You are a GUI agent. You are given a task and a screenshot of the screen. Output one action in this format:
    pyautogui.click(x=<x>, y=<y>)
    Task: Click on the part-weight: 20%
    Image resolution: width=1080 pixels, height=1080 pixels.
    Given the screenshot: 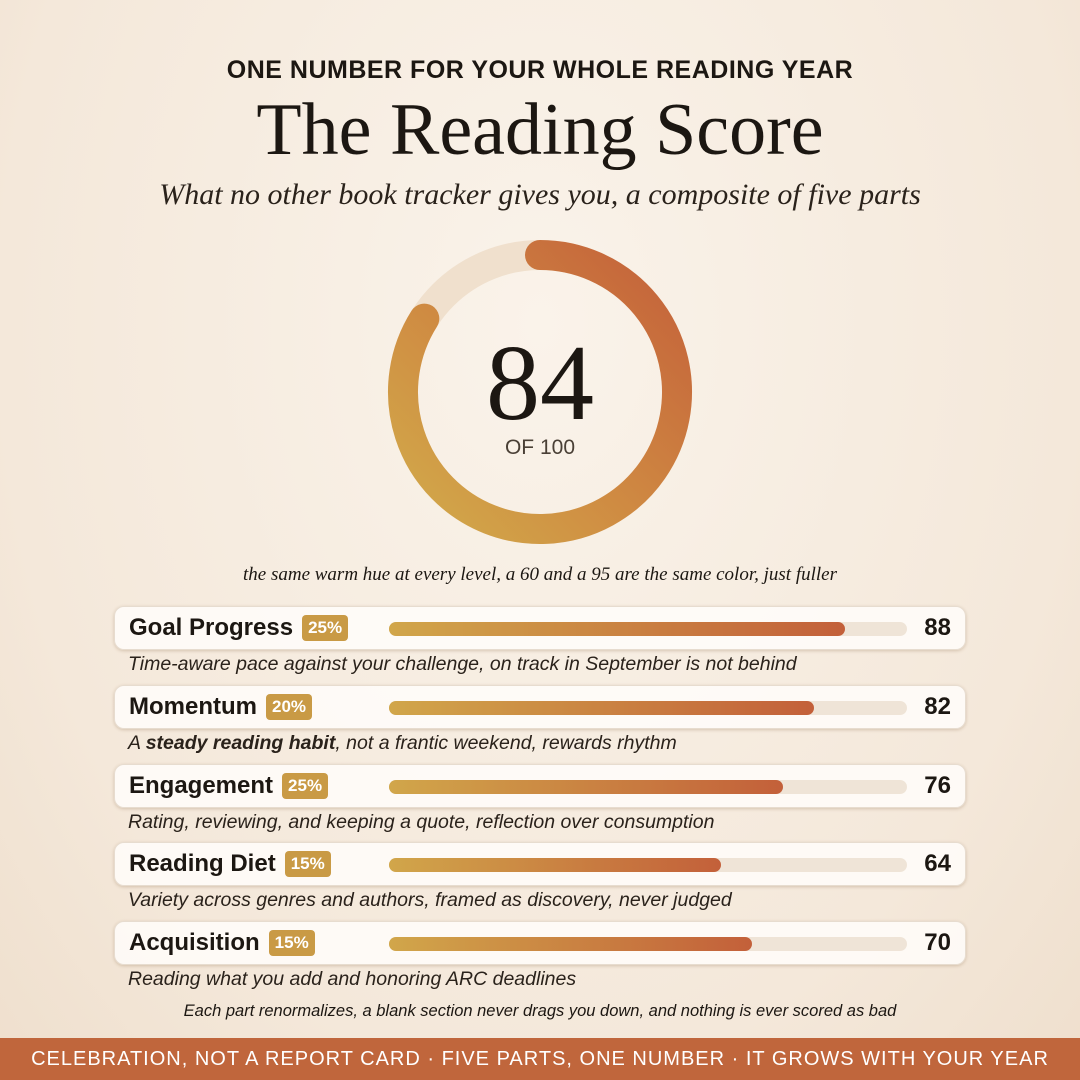 What is the action you would take?
    pyautogui.click(x=289, y=706)
    